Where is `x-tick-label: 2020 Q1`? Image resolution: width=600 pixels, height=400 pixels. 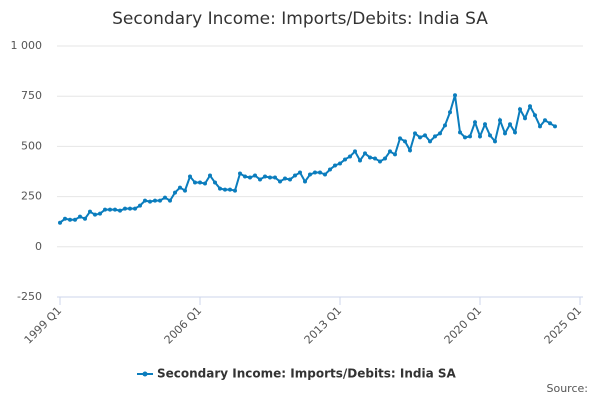
x-tick-label: 2020 Q1 is located at coordinates (463, 325).